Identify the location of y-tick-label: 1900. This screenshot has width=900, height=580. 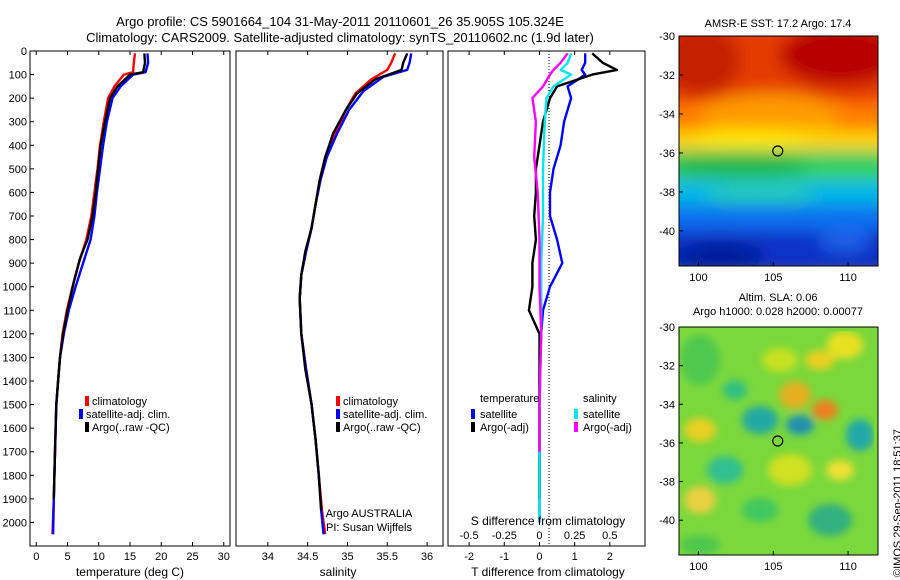
(15, 500).